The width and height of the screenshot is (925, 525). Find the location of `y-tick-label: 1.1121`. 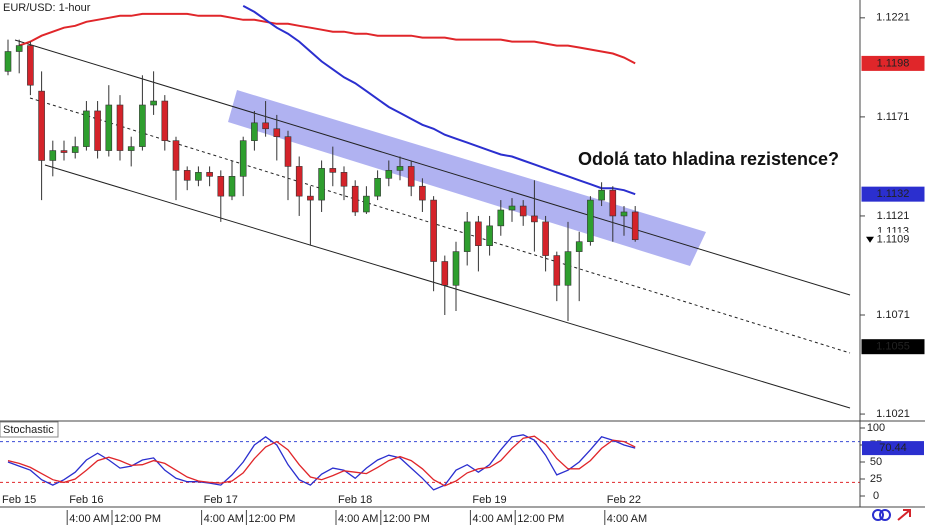

y-tick-label: 1.1121 is located at coordinates (893, 216).